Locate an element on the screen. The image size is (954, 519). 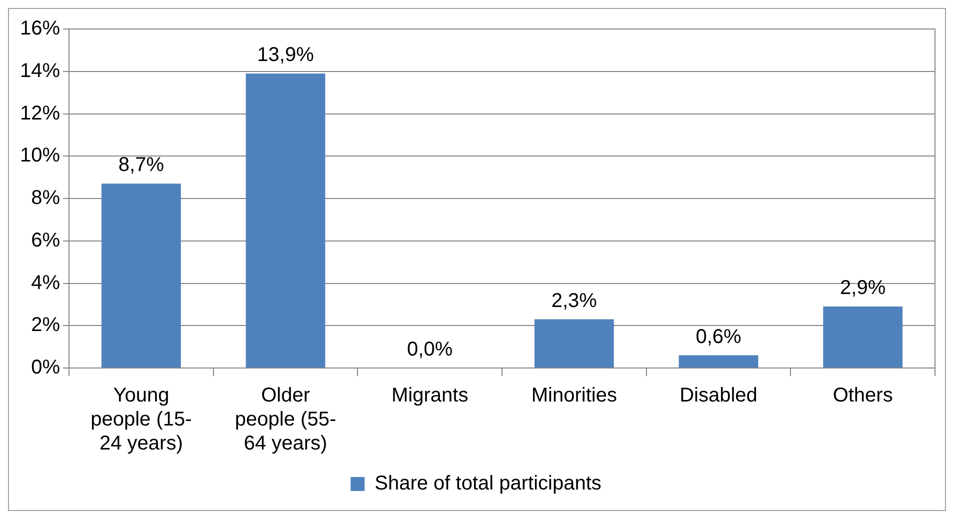
data-label: 2,3% is located at coordinates (574, 301).